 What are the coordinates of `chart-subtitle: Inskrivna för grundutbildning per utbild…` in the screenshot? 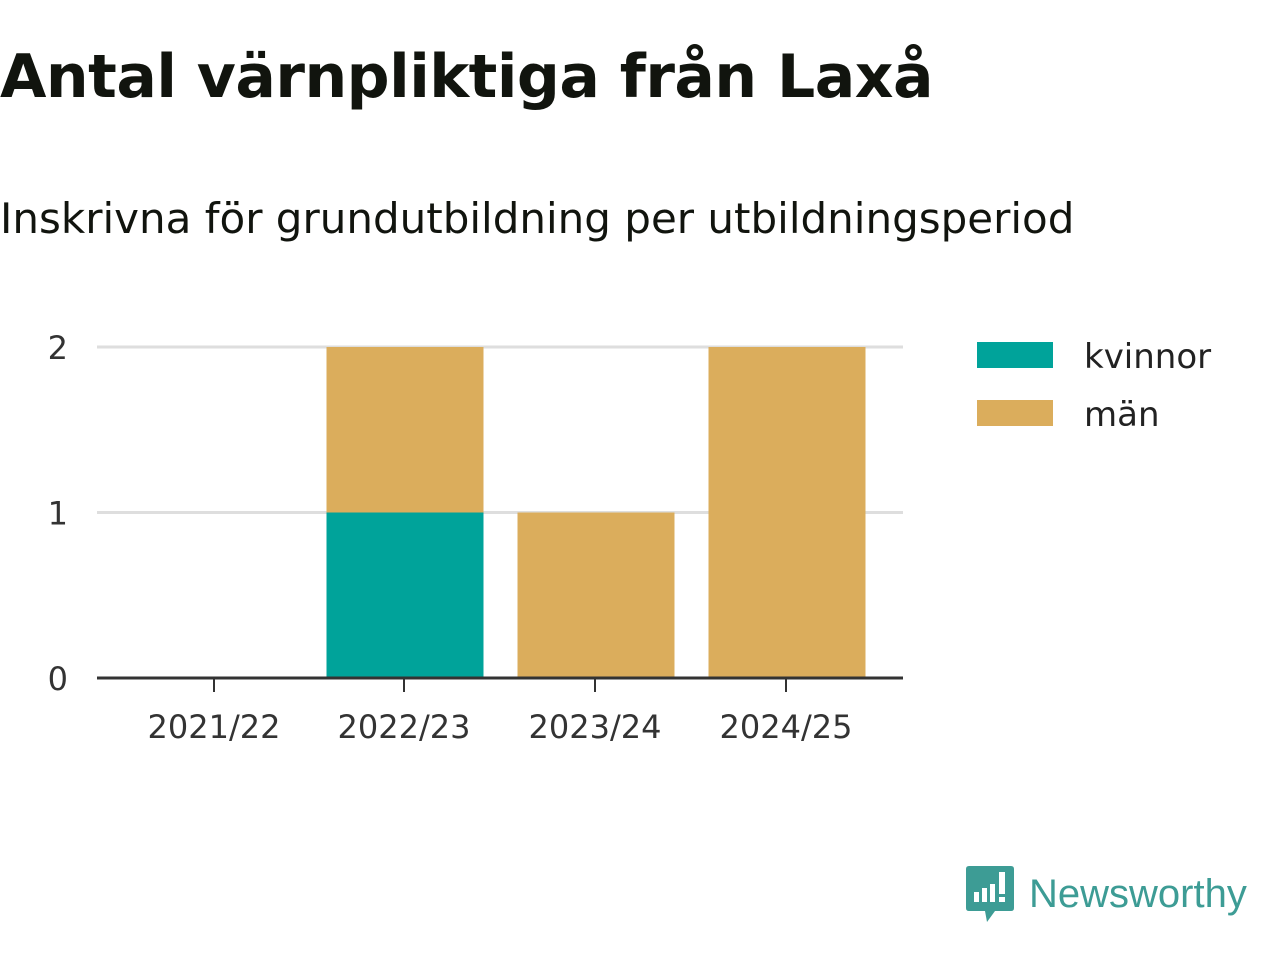 It's located at (537, 218).